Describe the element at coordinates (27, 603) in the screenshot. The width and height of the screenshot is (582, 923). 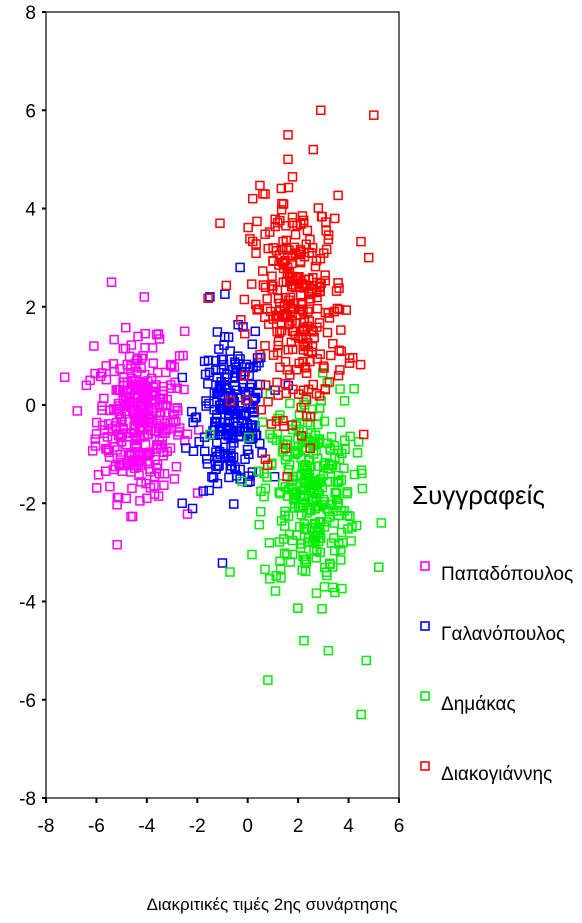
I see `y-tick-label: -4` at that location.